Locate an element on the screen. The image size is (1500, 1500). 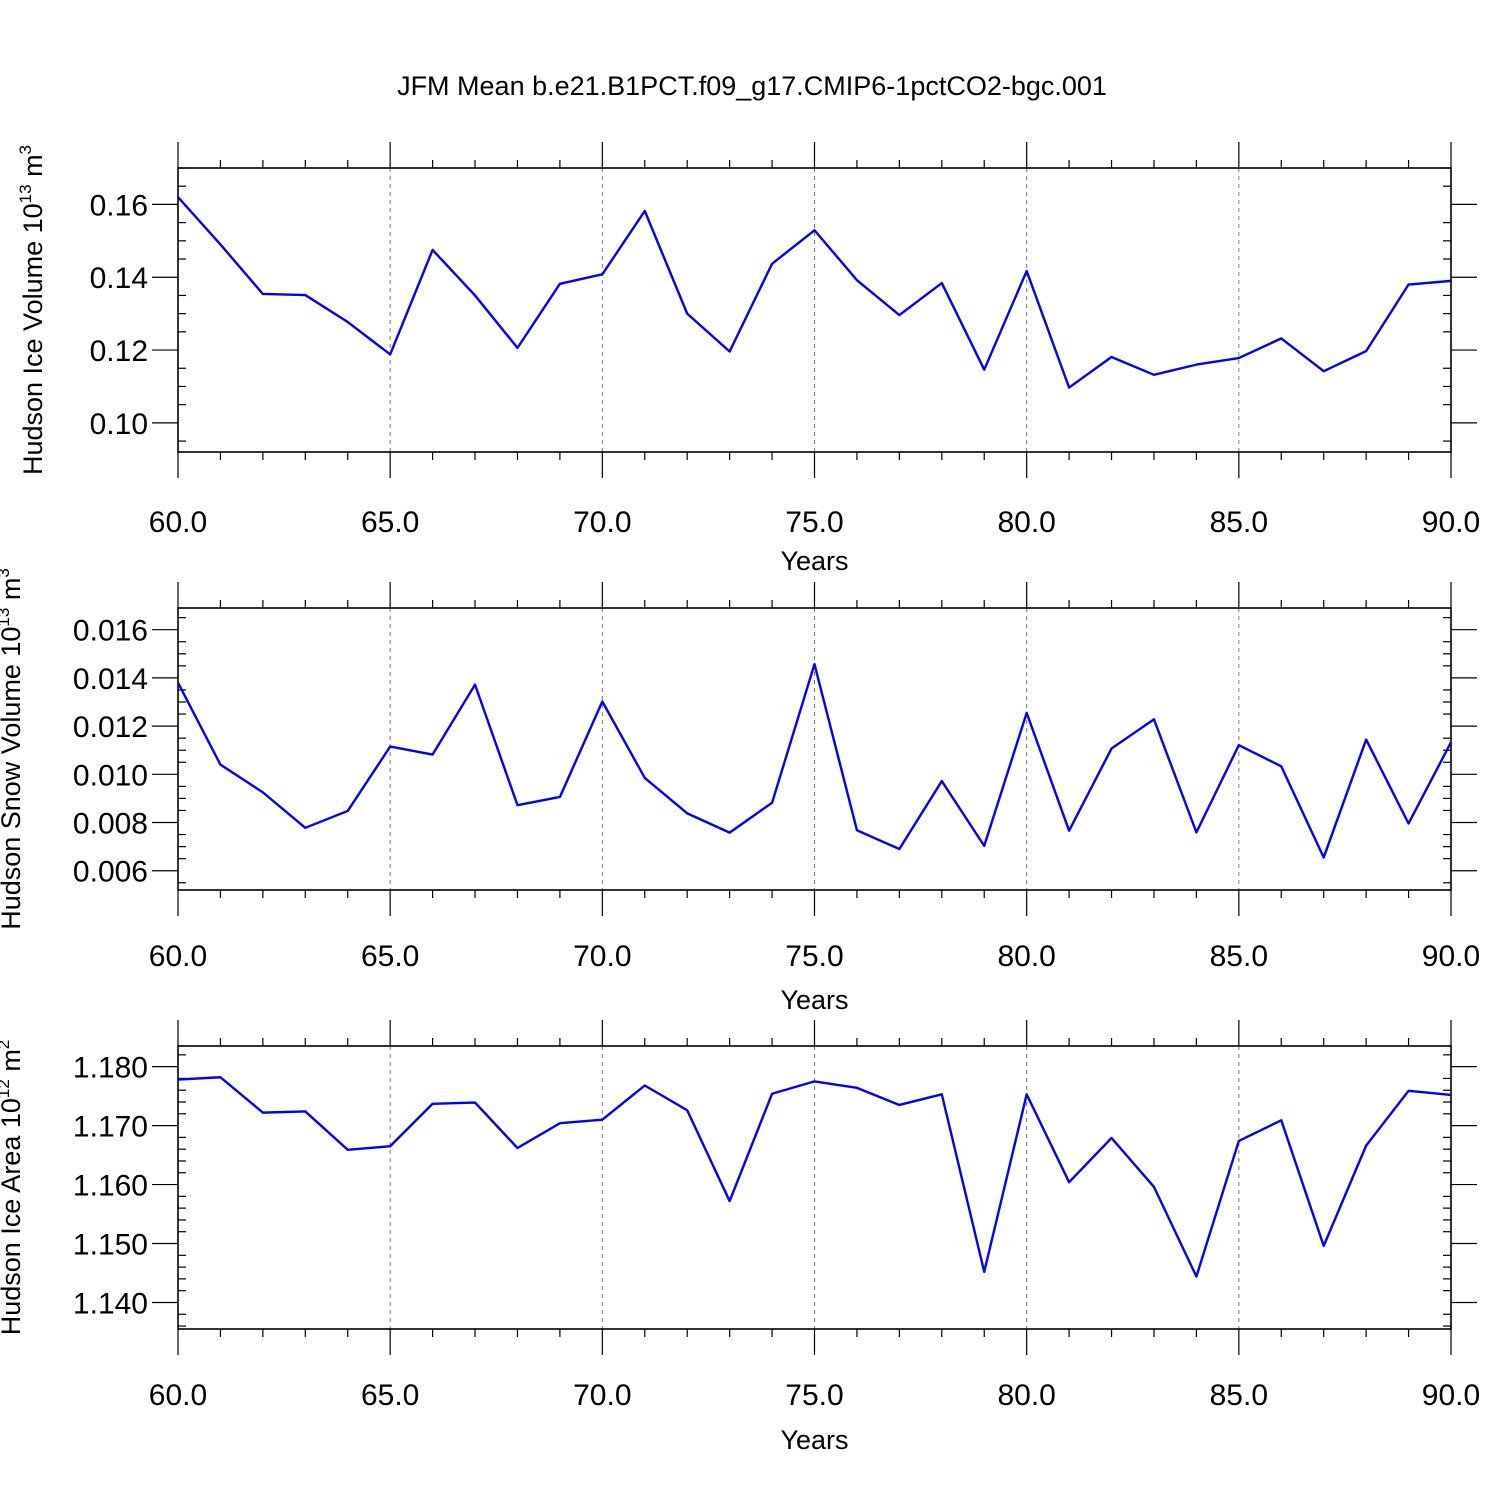
y-tick-label: 0.14 is located at coordinates (119, 278).